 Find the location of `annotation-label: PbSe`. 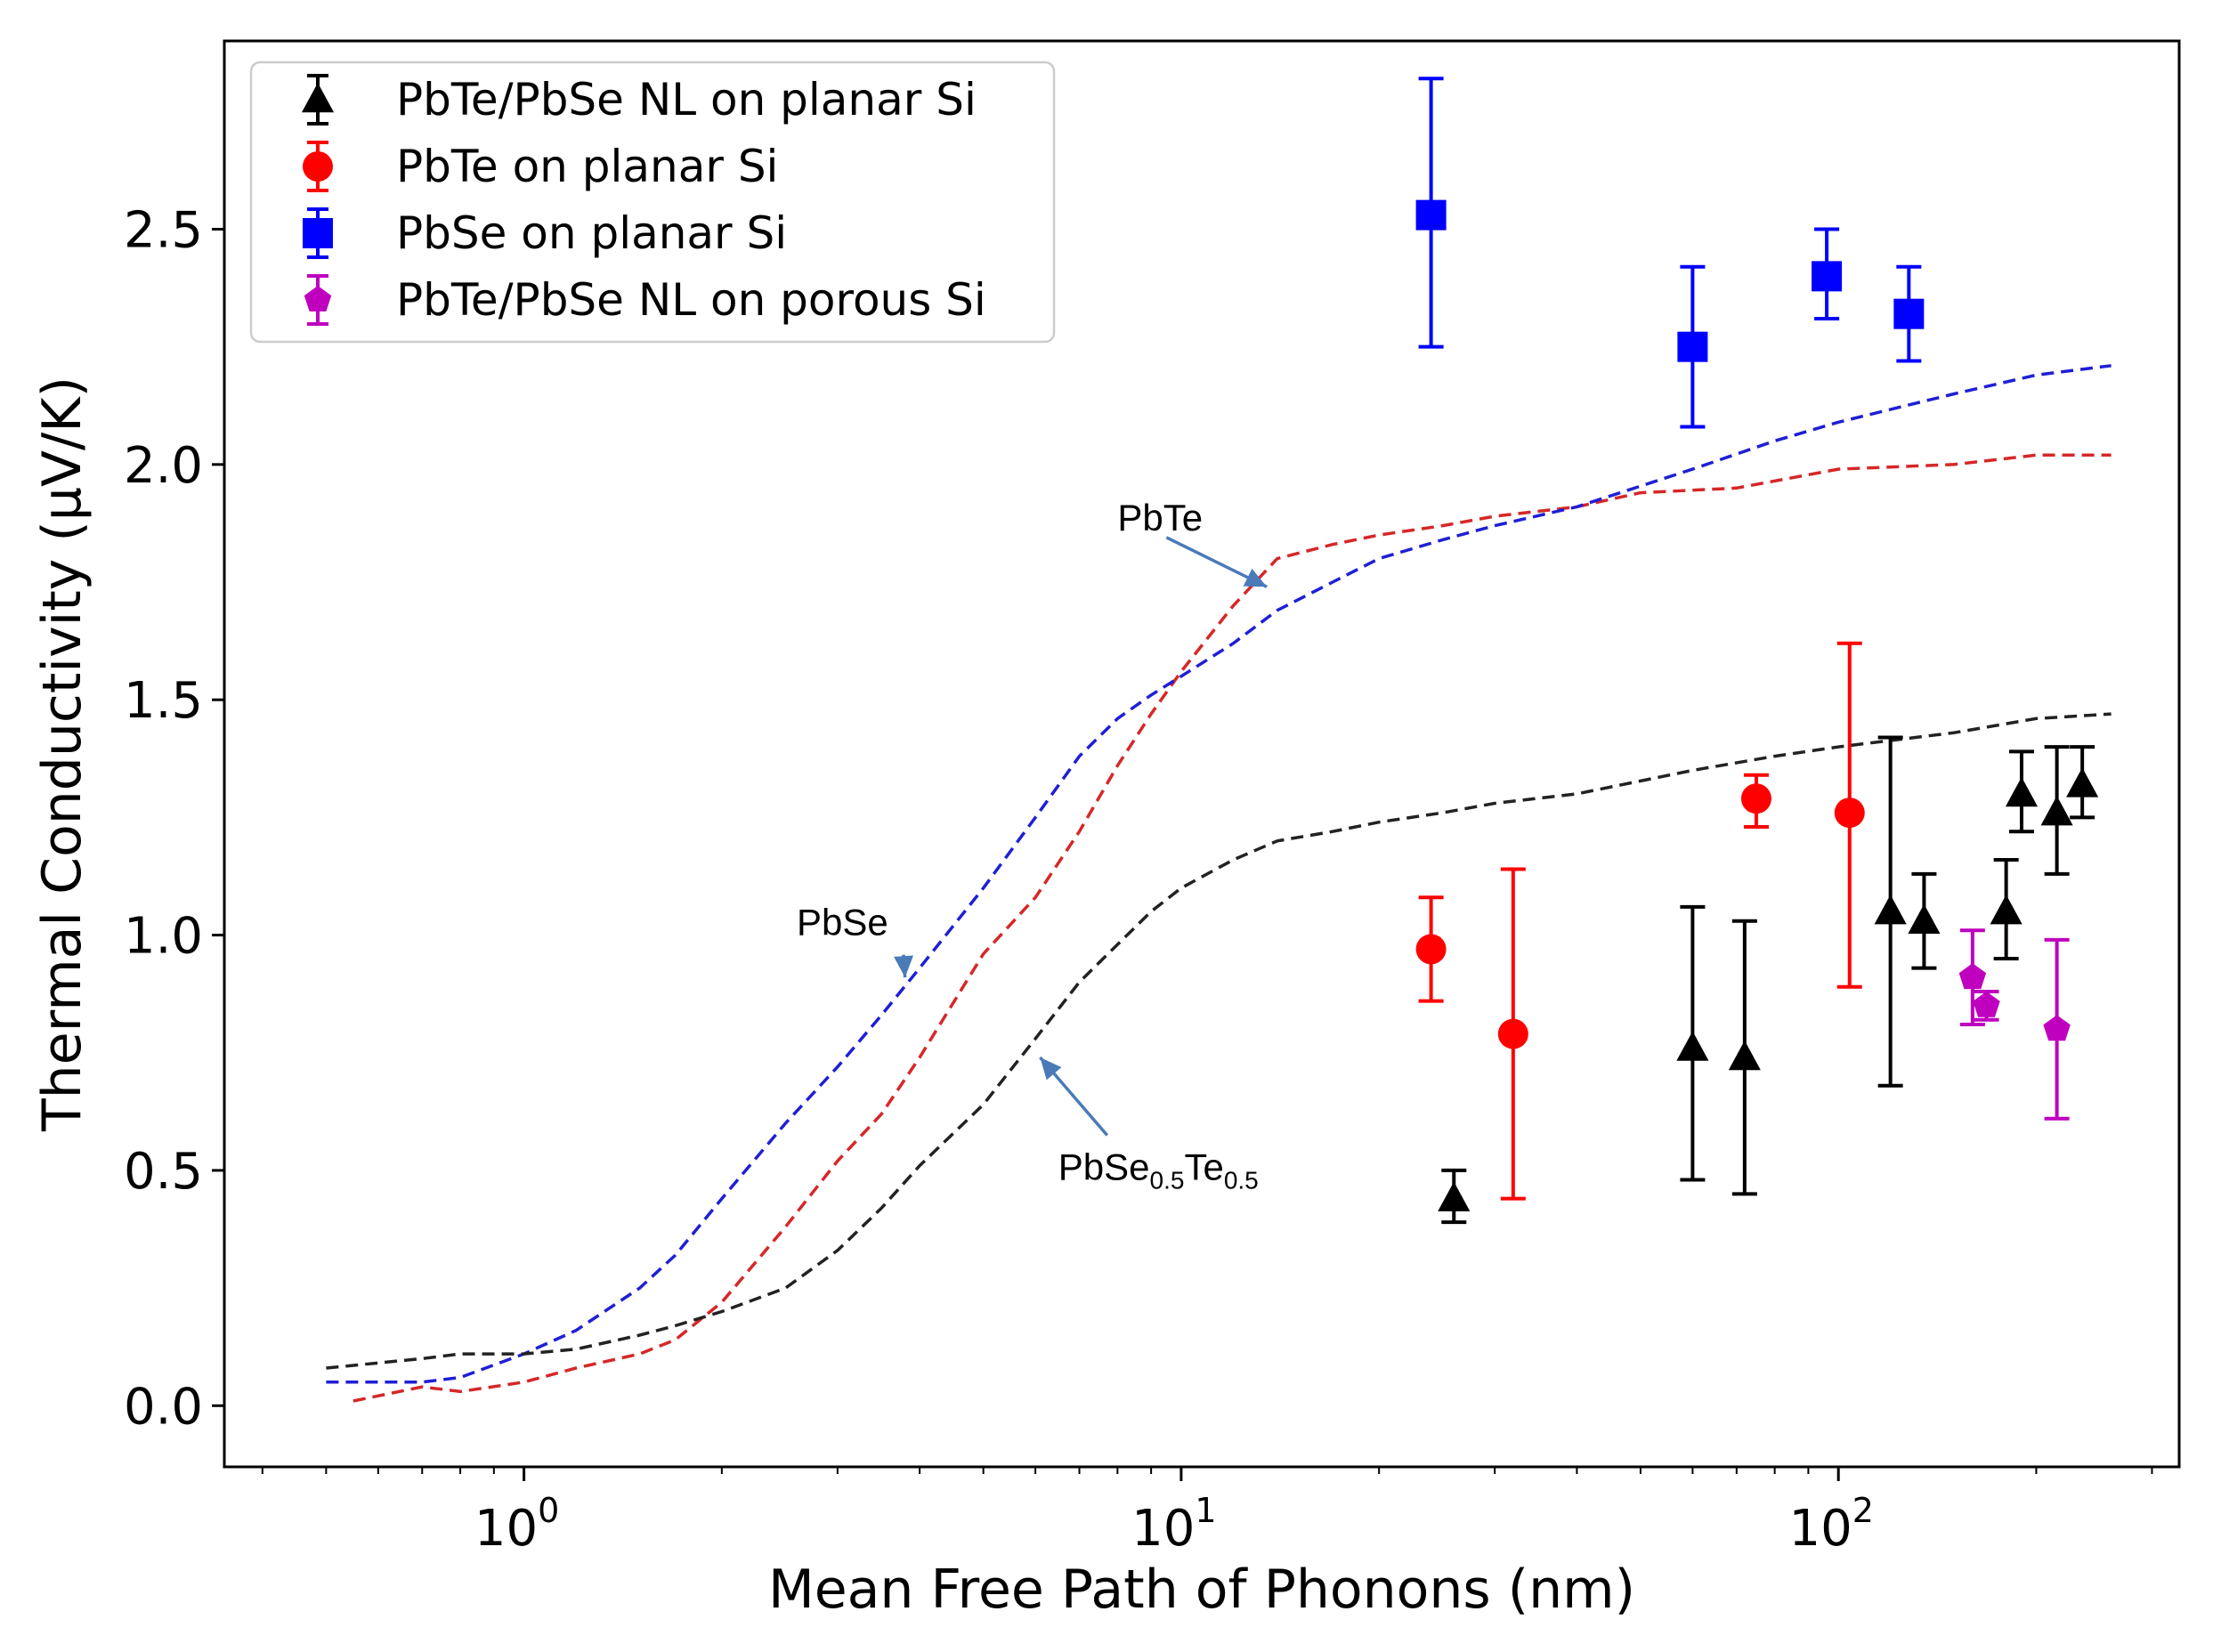

annotation-label: PbSe is located at coordinates (843, 922).